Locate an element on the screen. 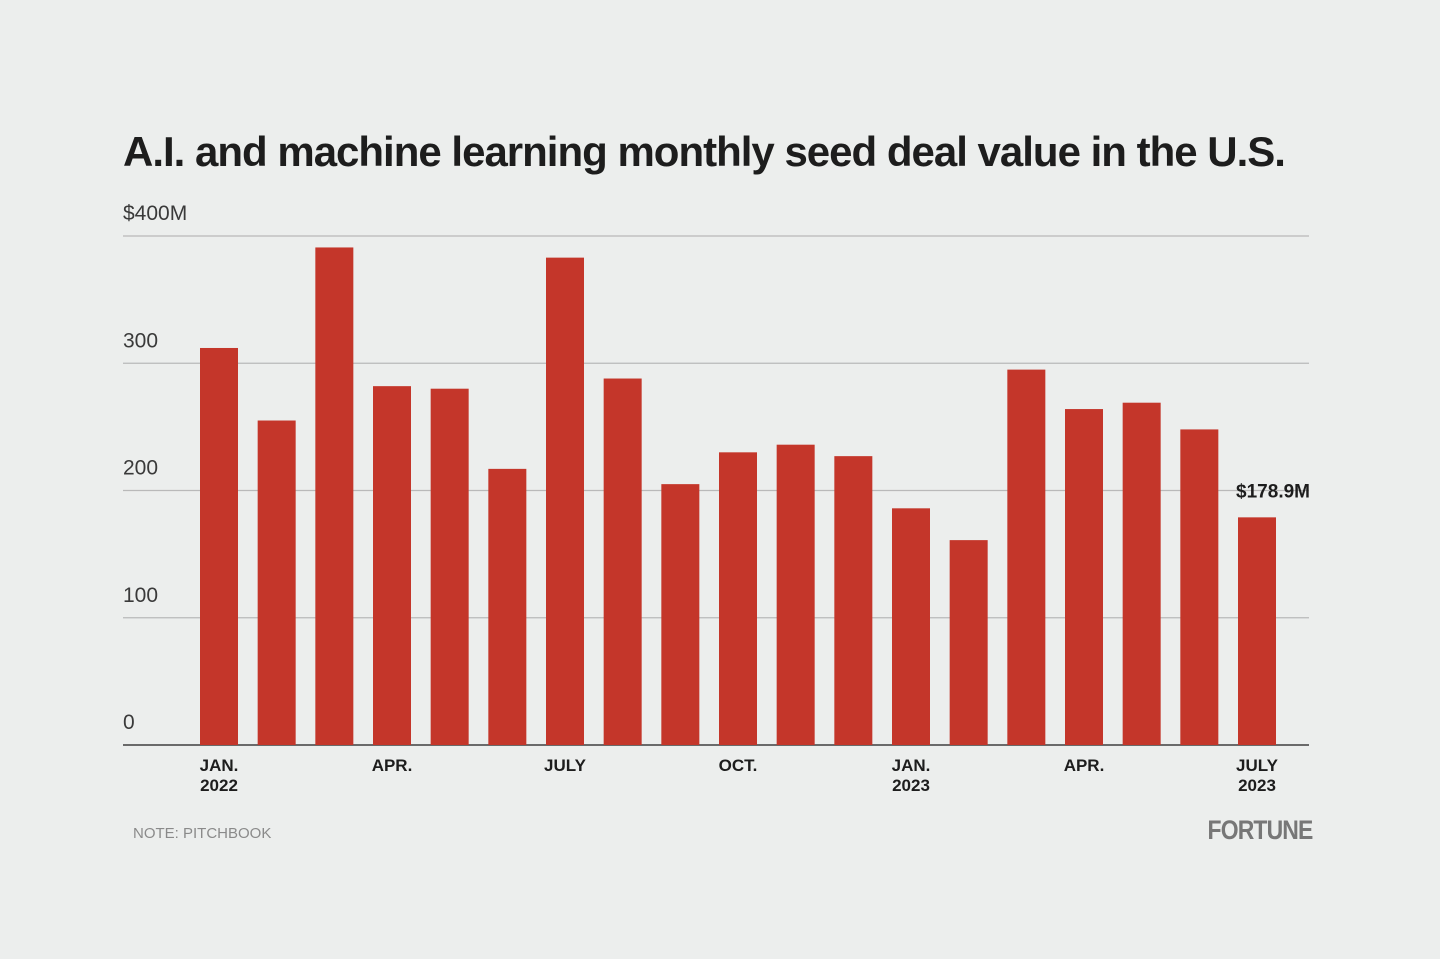 This screenshot has height=959, width=1440. y-tick-label: 200 is located at coordinates (140, 468).